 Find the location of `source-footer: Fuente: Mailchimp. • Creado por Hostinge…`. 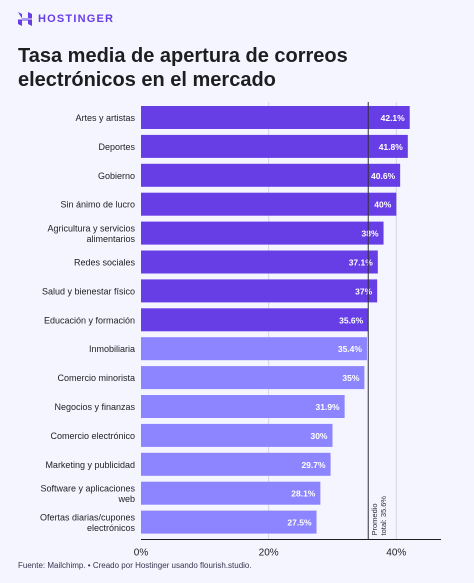

source-footer: Fuente: Mailchimp. • Creado por Hostinge… is located at coordinates (135, 565).